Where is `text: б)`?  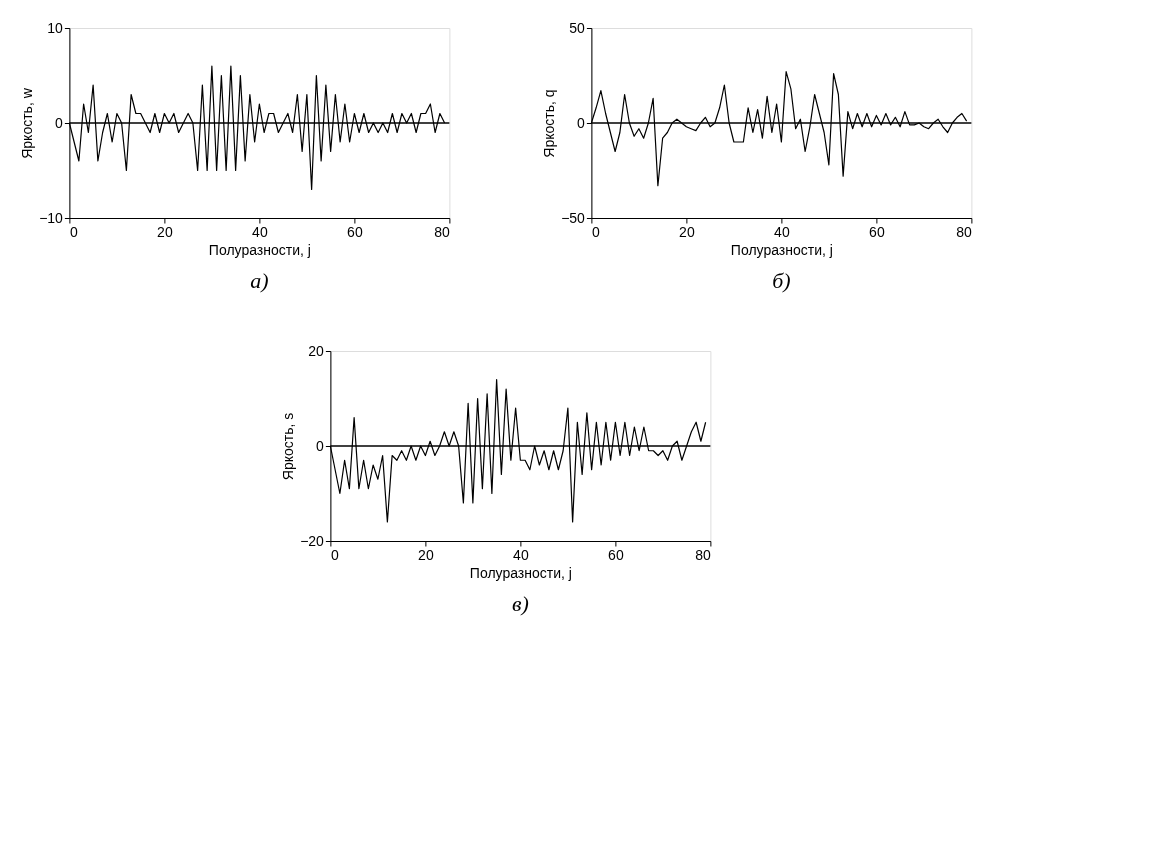
text: б) is located at coordinates (781, 280).